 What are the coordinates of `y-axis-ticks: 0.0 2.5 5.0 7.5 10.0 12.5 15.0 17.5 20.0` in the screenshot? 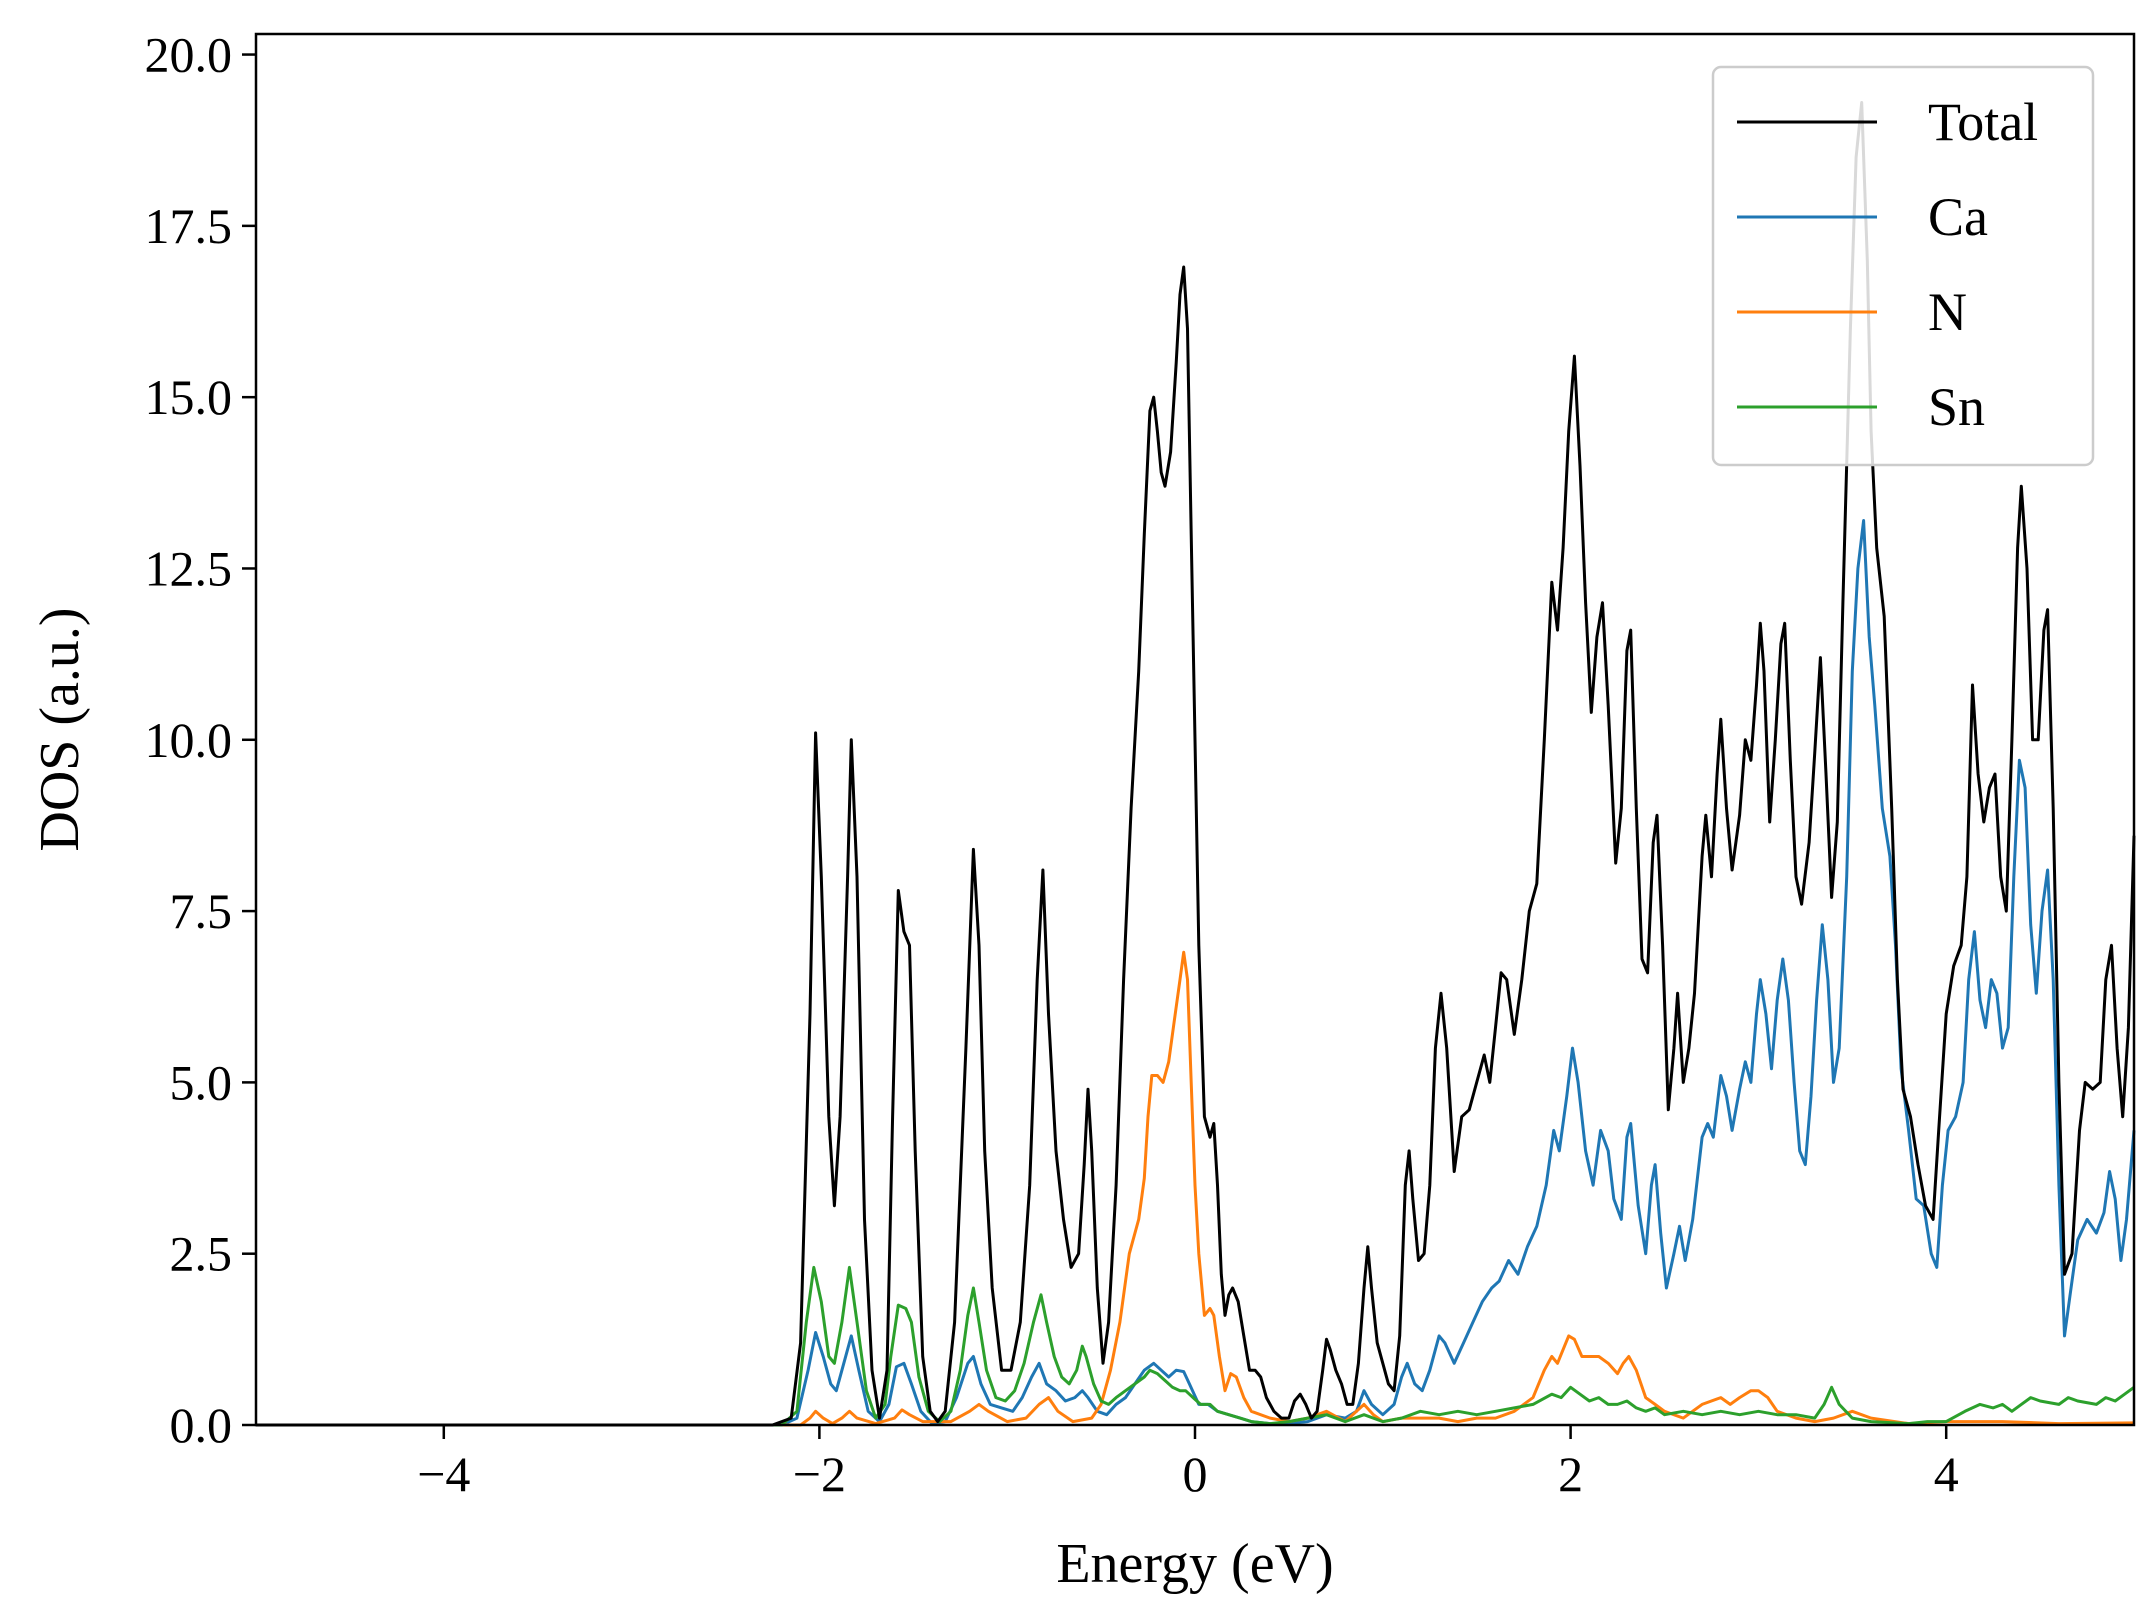 It's located at (200, 740).